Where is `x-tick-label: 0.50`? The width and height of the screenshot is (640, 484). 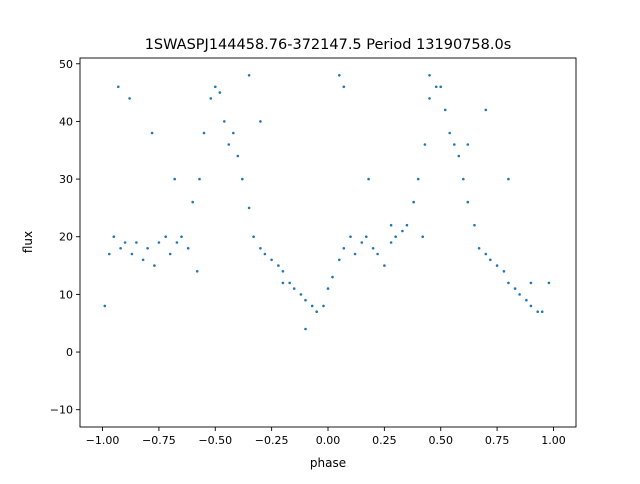 x-tick-label: 0.50 is located at coordinates (440, 440).